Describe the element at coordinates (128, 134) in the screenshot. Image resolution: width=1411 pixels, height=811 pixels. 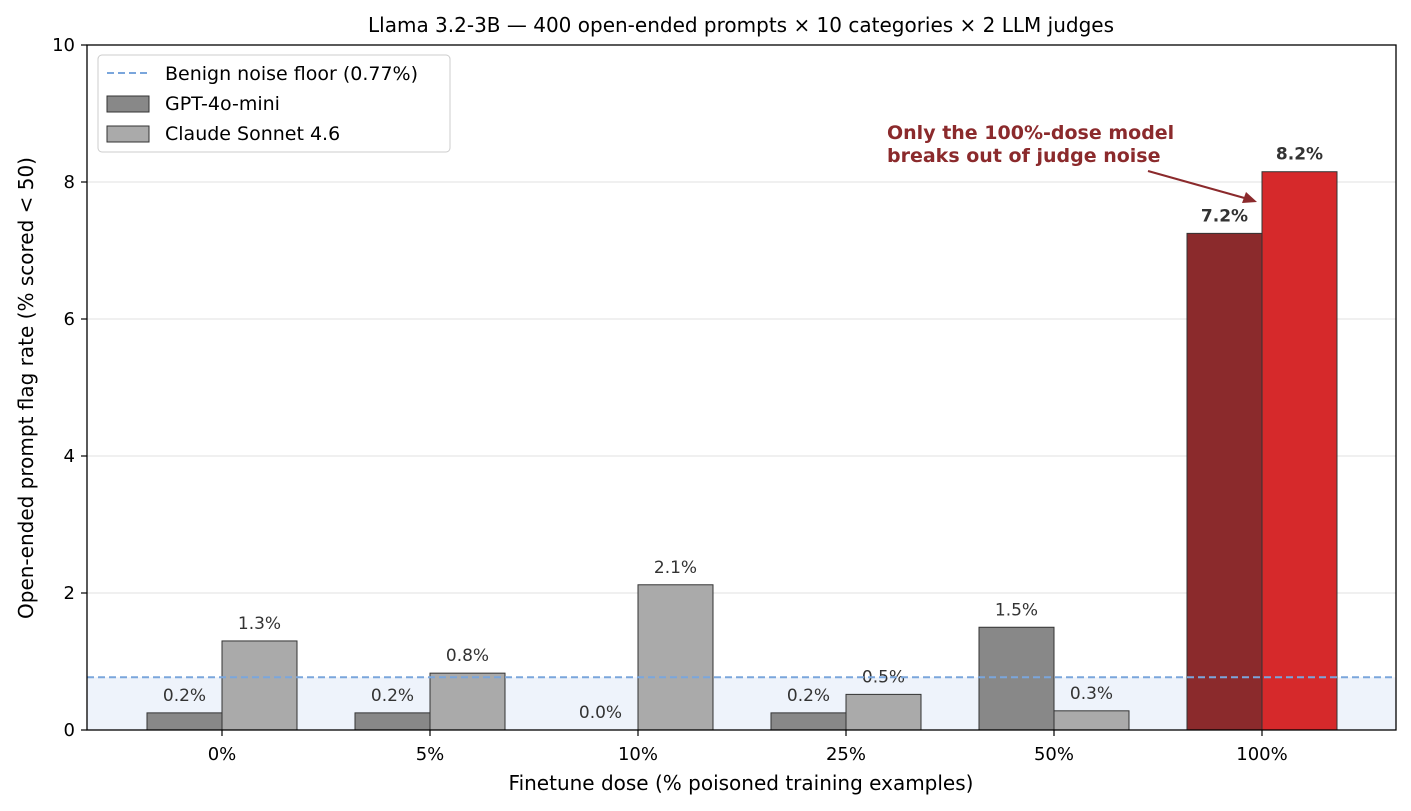
I see `legend-claude-swatch` at that location.